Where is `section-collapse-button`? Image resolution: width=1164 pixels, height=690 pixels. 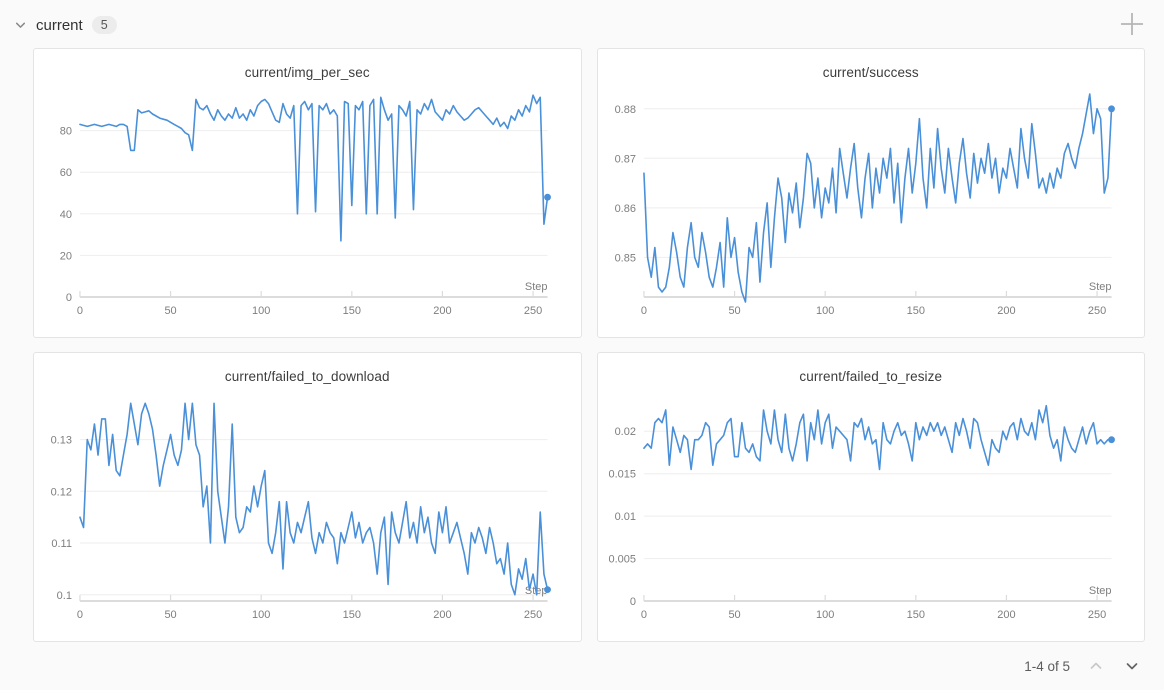
section-collapse-button is located at coordinates (20, 25).